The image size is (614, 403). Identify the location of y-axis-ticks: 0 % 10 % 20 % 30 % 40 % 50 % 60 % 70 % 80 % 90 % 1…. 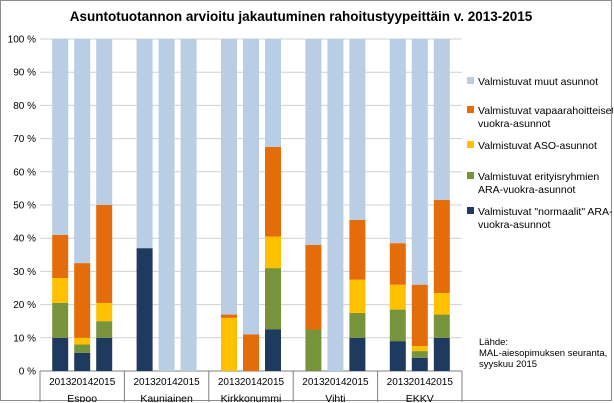
(22, 206).